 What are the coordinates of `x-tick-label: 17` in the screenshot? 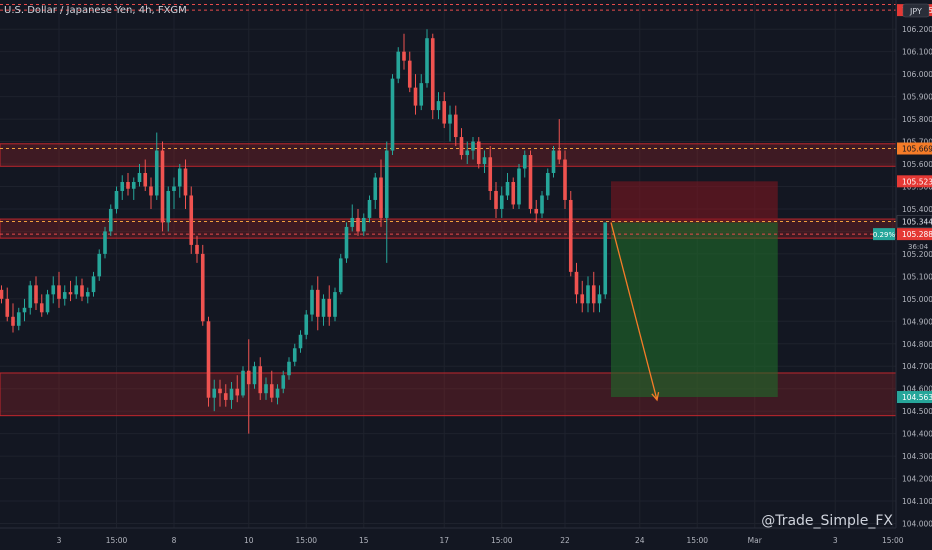 It's located at (444, 540).